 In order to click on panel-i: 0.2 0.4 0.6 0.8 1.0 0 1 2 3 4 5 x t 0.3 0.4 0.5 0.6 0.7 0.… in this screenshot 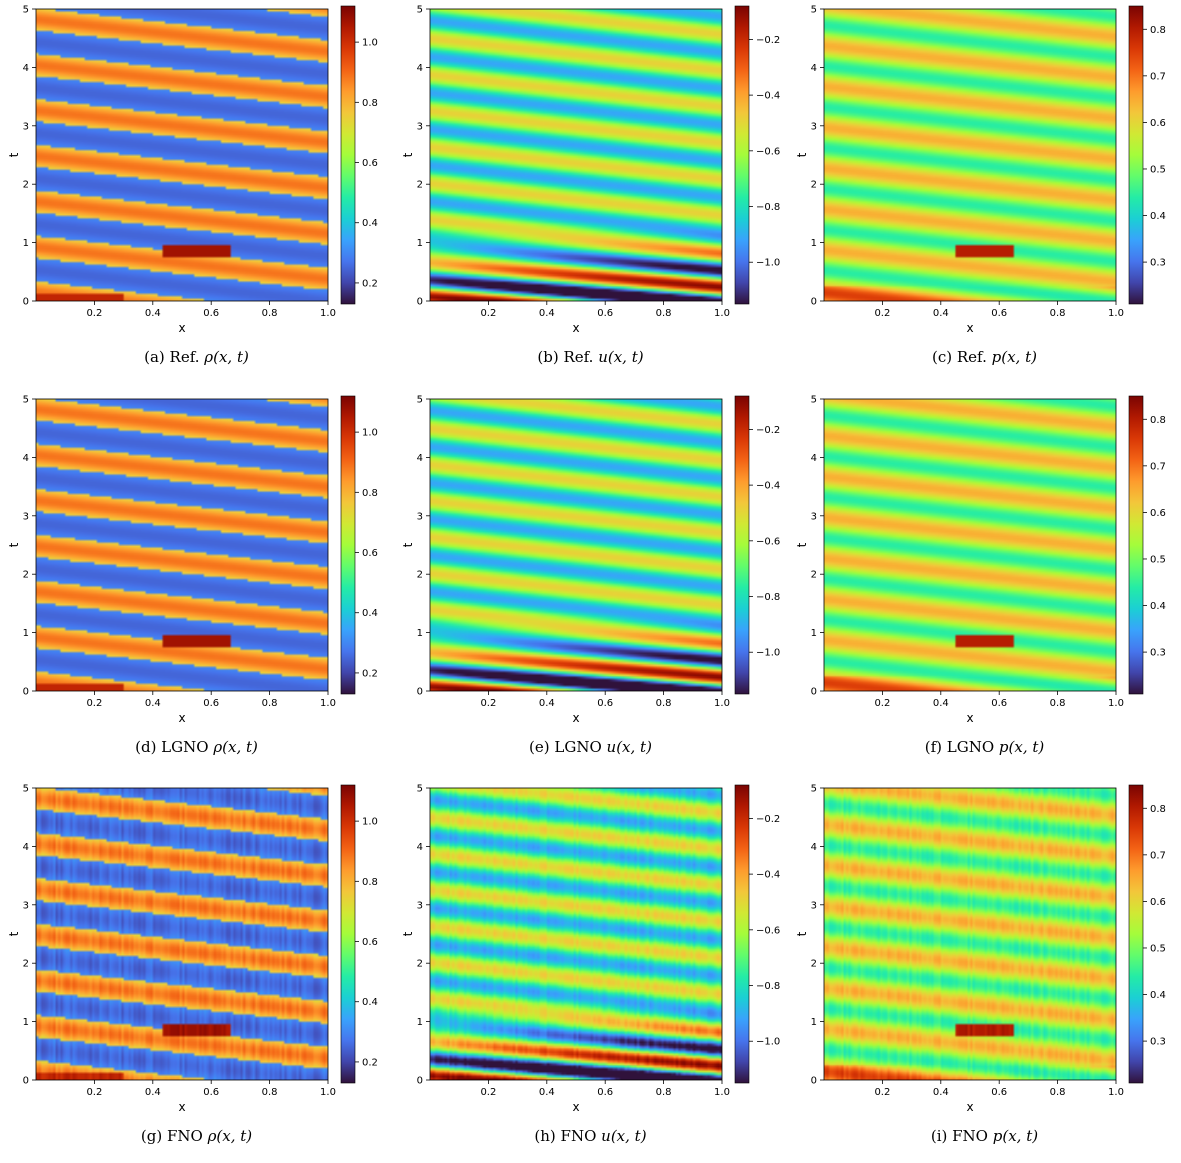, I will do `click(984, 971)`.